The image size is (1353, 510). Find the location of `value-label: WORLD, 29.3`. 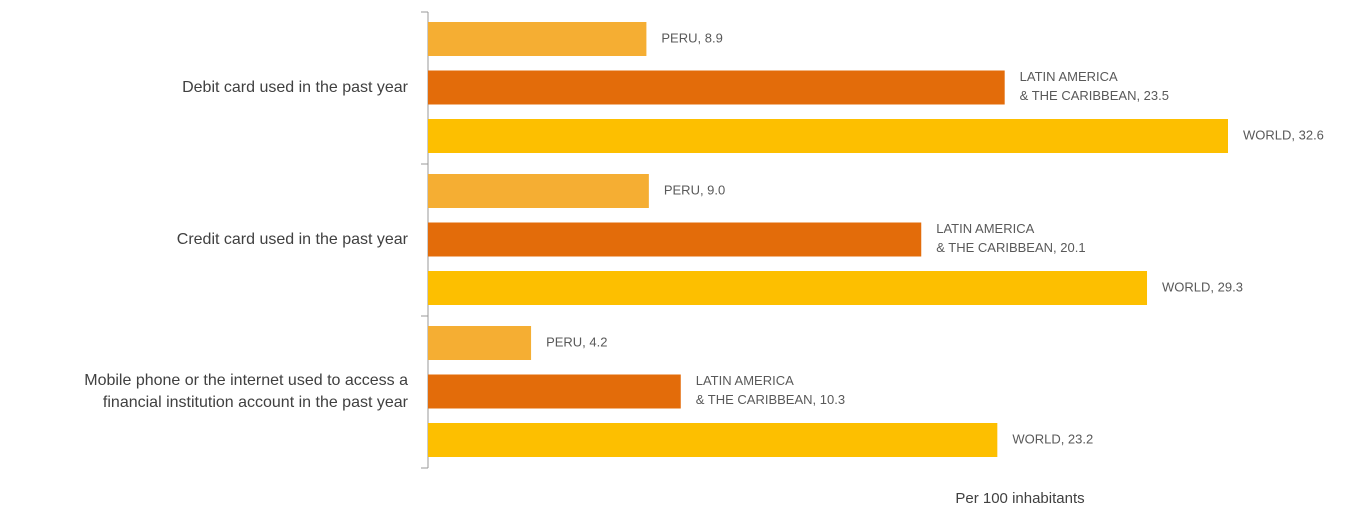

value-label: WORLD, 29.3 is located at coordinates (1202, 286).